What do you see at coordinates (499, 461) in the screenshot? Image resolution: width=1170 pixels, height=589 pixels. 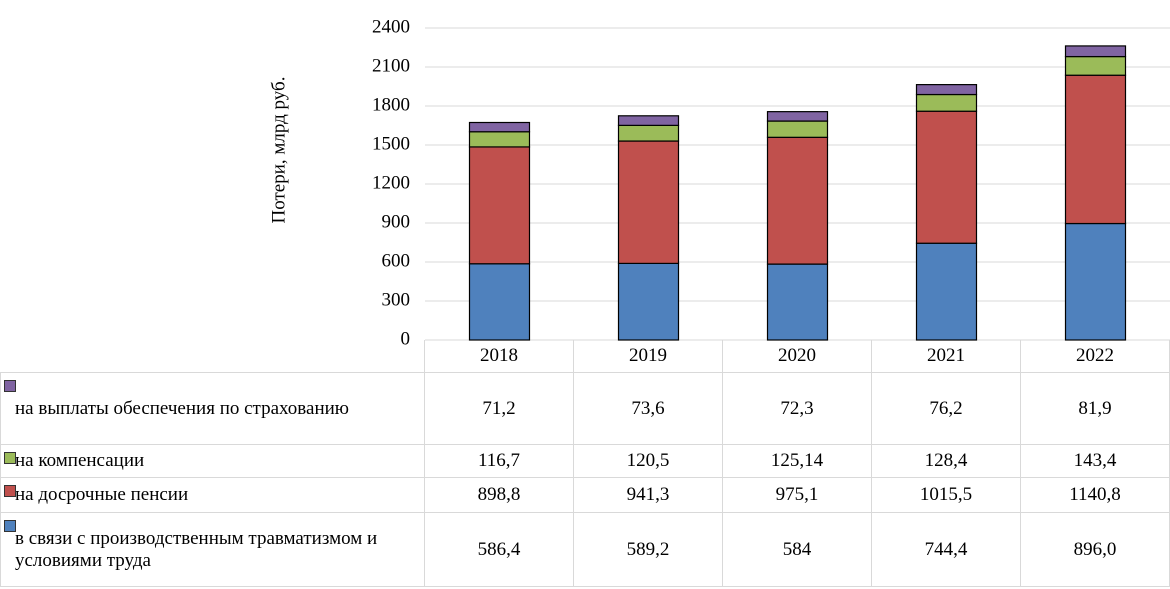 I see `table-value: 116,7` at bounding box center [499, 461].